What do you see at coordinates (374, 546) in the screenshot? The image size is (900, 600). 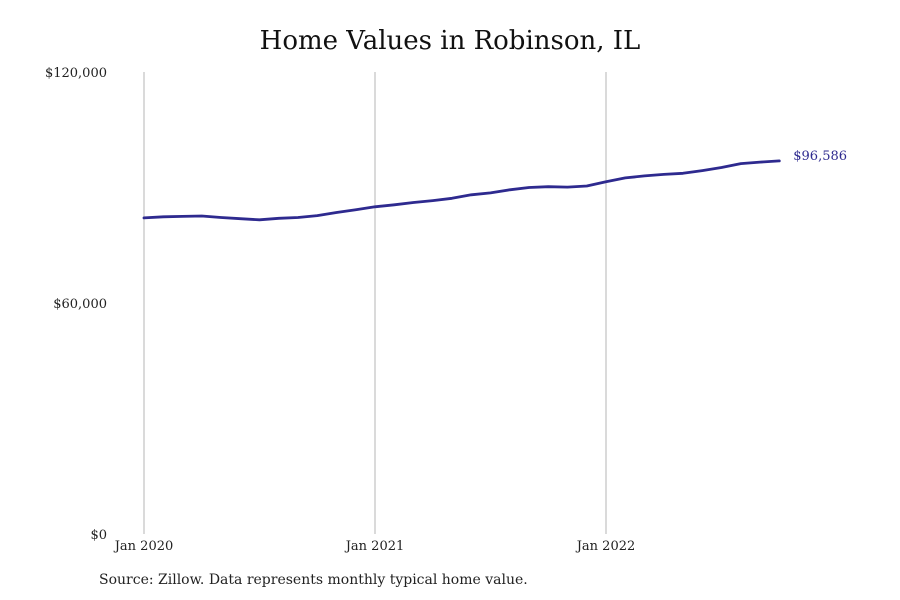 I see `x-tick-label: Jan 2021` at bounding box center [374, 546].